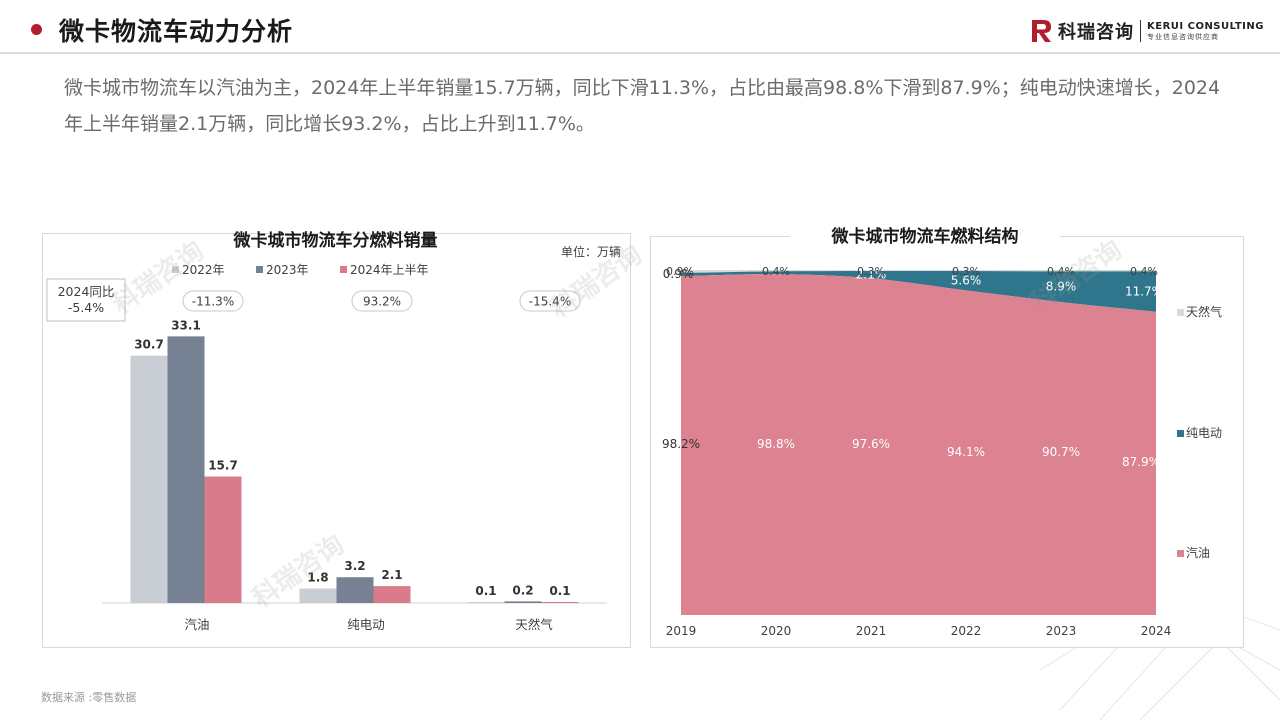 Image resolution: width=1280 pixels, height=720 pixels. I want to click on logo-tagline: 专业信息咨询供应商, so click(1183, 36).